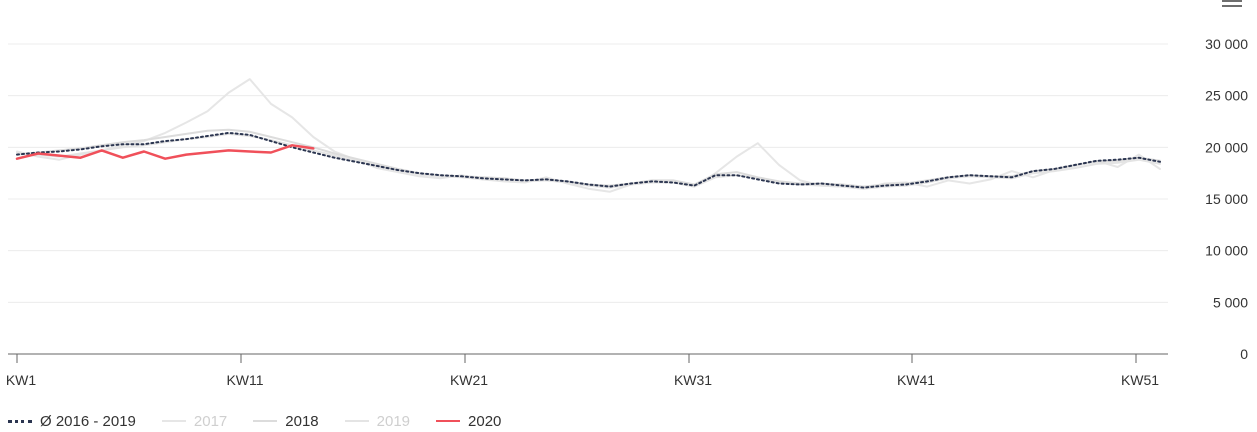 This screenshot has height=432, width=1257. I want to click on legend-label-2020: 2020, so click(485, 421).